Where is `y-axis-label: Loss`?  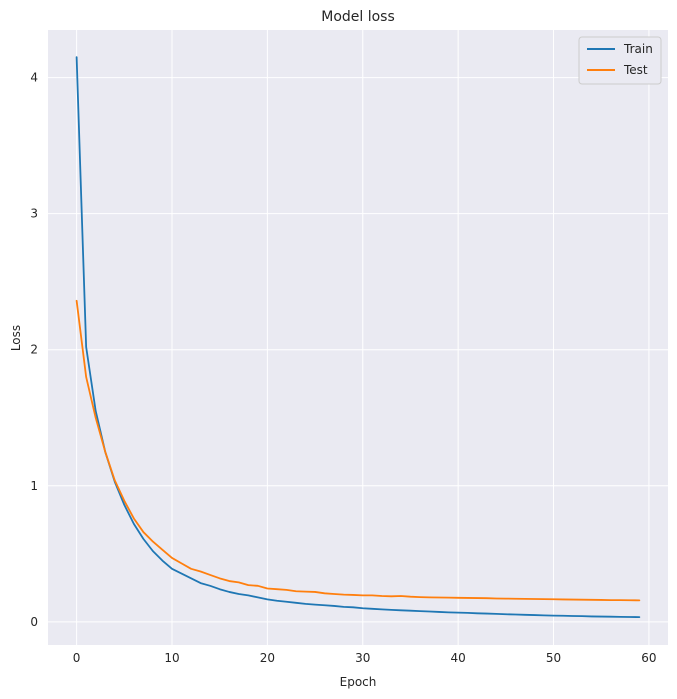
y-axis-label: Loss is located at coordinates (16, 338).